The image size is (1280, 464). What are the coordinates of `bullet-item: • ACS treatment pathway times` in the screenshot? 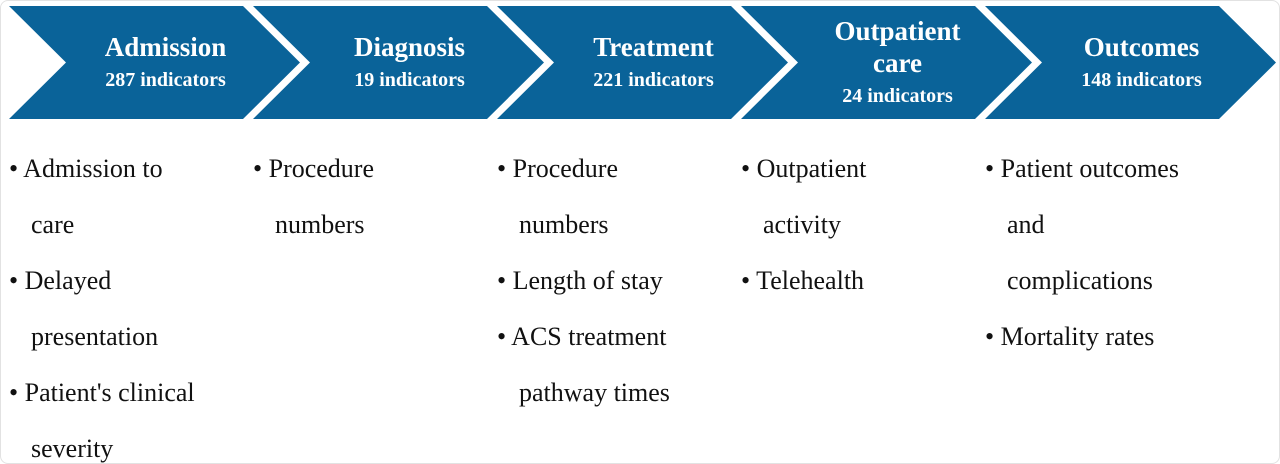 It's located at (615, 365).